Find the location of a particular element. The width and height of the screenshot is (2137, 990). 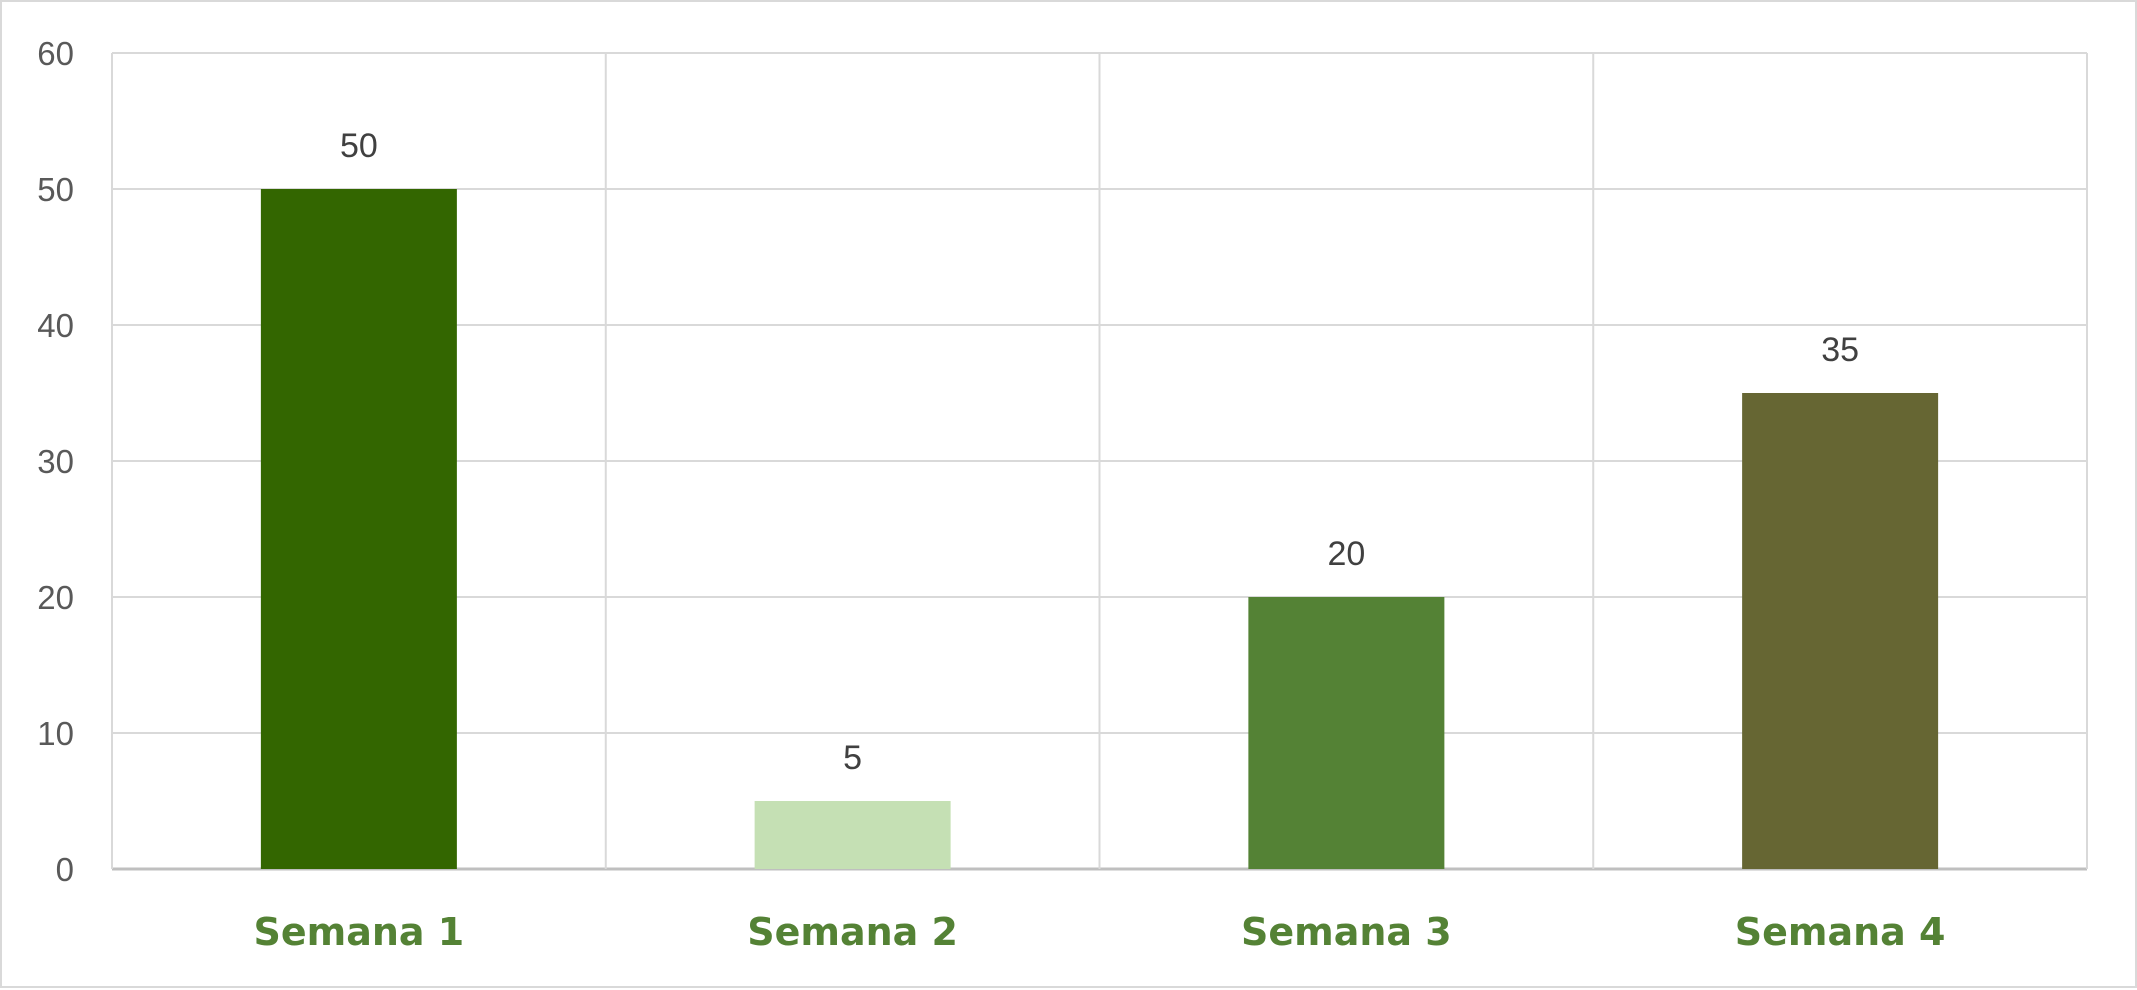

data-label: 35 is located at coordinates (1840, 350).